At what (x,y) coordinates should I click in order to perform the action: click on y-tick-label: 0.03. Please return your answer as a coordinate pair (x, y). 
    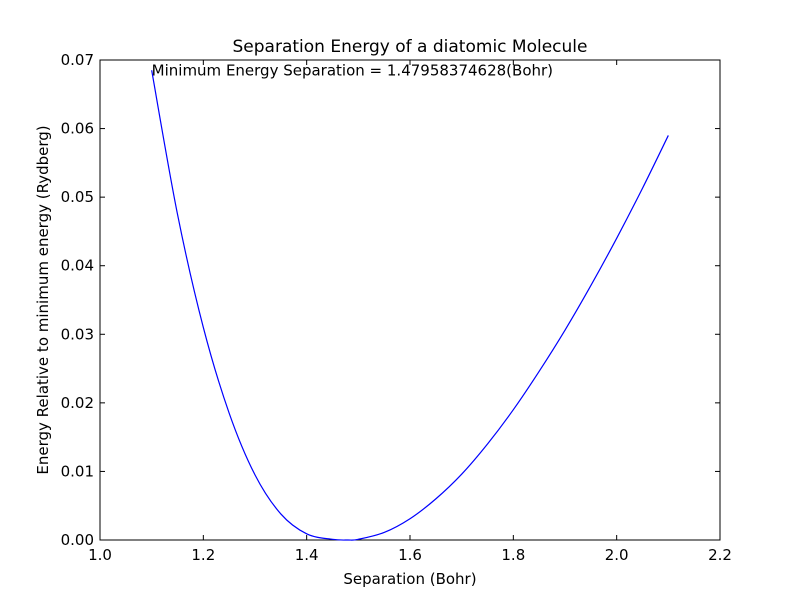
    Looking at the image, I should click on (77, 334).